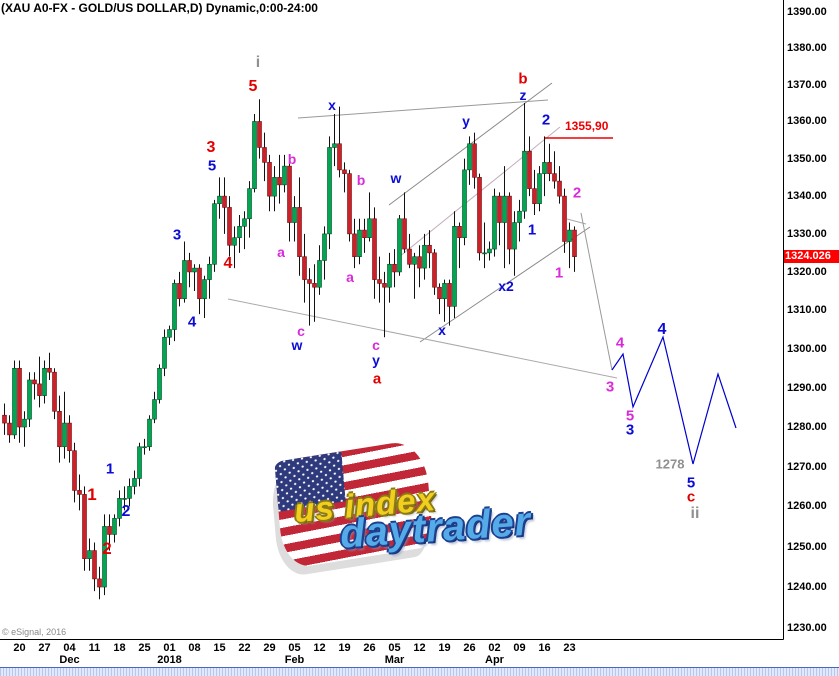 Image resolution: width=839 pixels, height=676 pixels. What do you see at coordinates (69, 660) in the screenshot?
I see `month-label: Dec` at bounding box center [69, 660].